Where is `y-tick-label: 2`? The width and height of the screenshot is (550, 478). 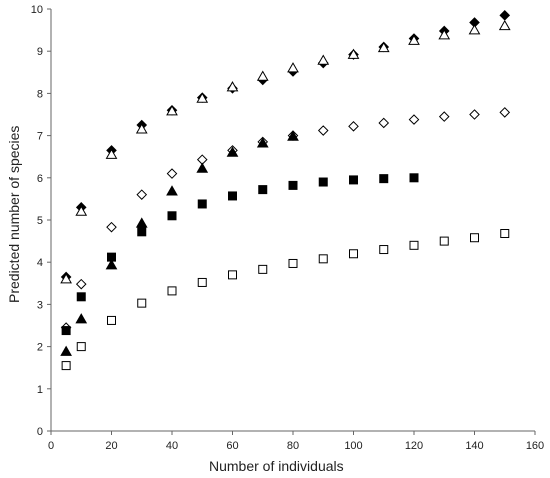 y-tick-label: 2 is located at coordinates (40, 348).